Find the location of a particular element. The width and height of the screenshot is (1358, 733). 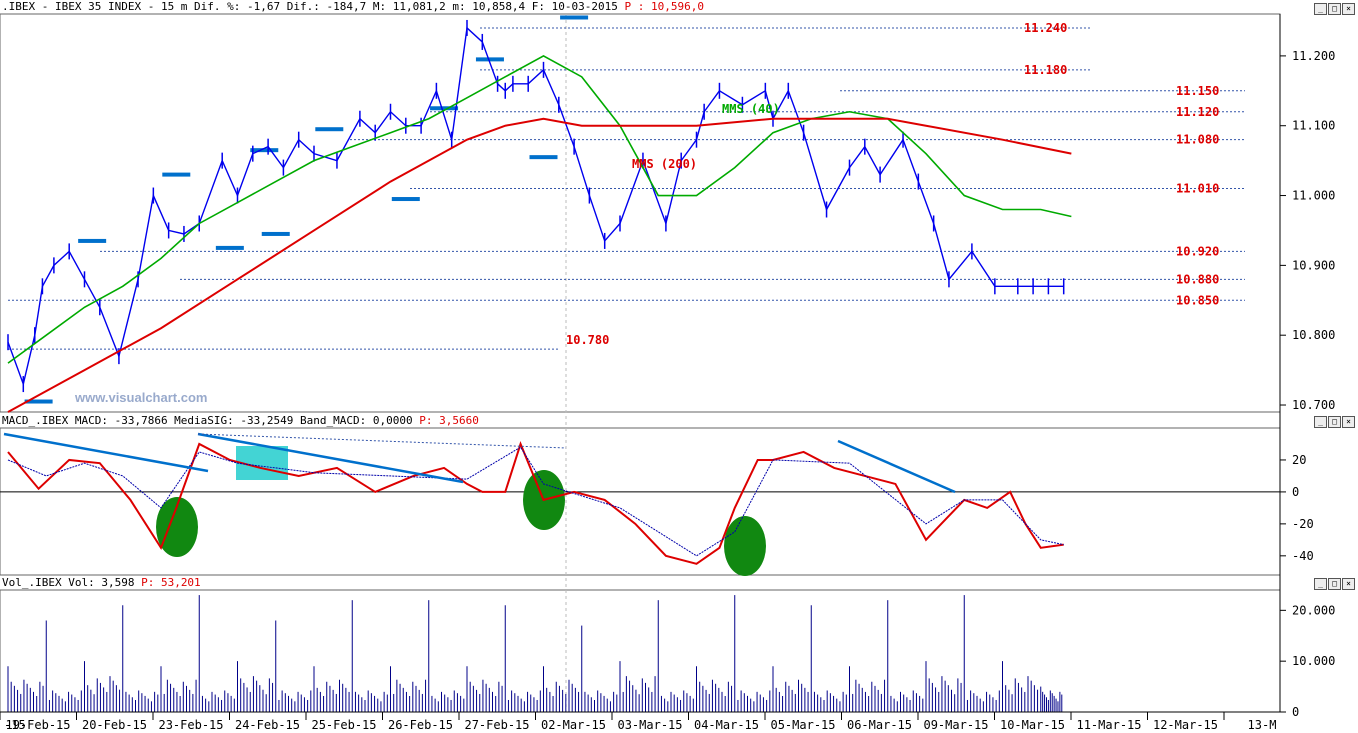

level-label: 11.120 is located at coordinates (1197, 112).